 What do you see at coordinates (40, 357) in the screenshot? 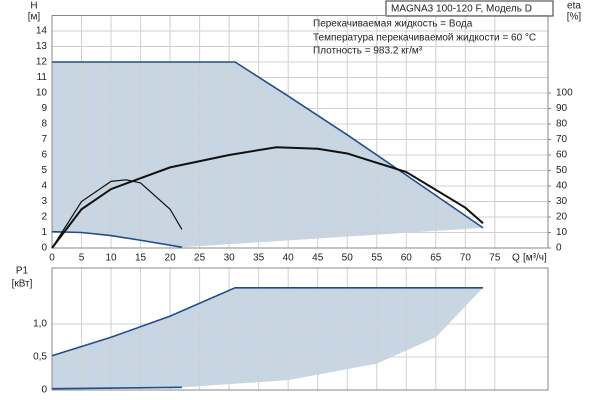
I see `y-tick-label: 0,5` at bounding box center [40, 357].